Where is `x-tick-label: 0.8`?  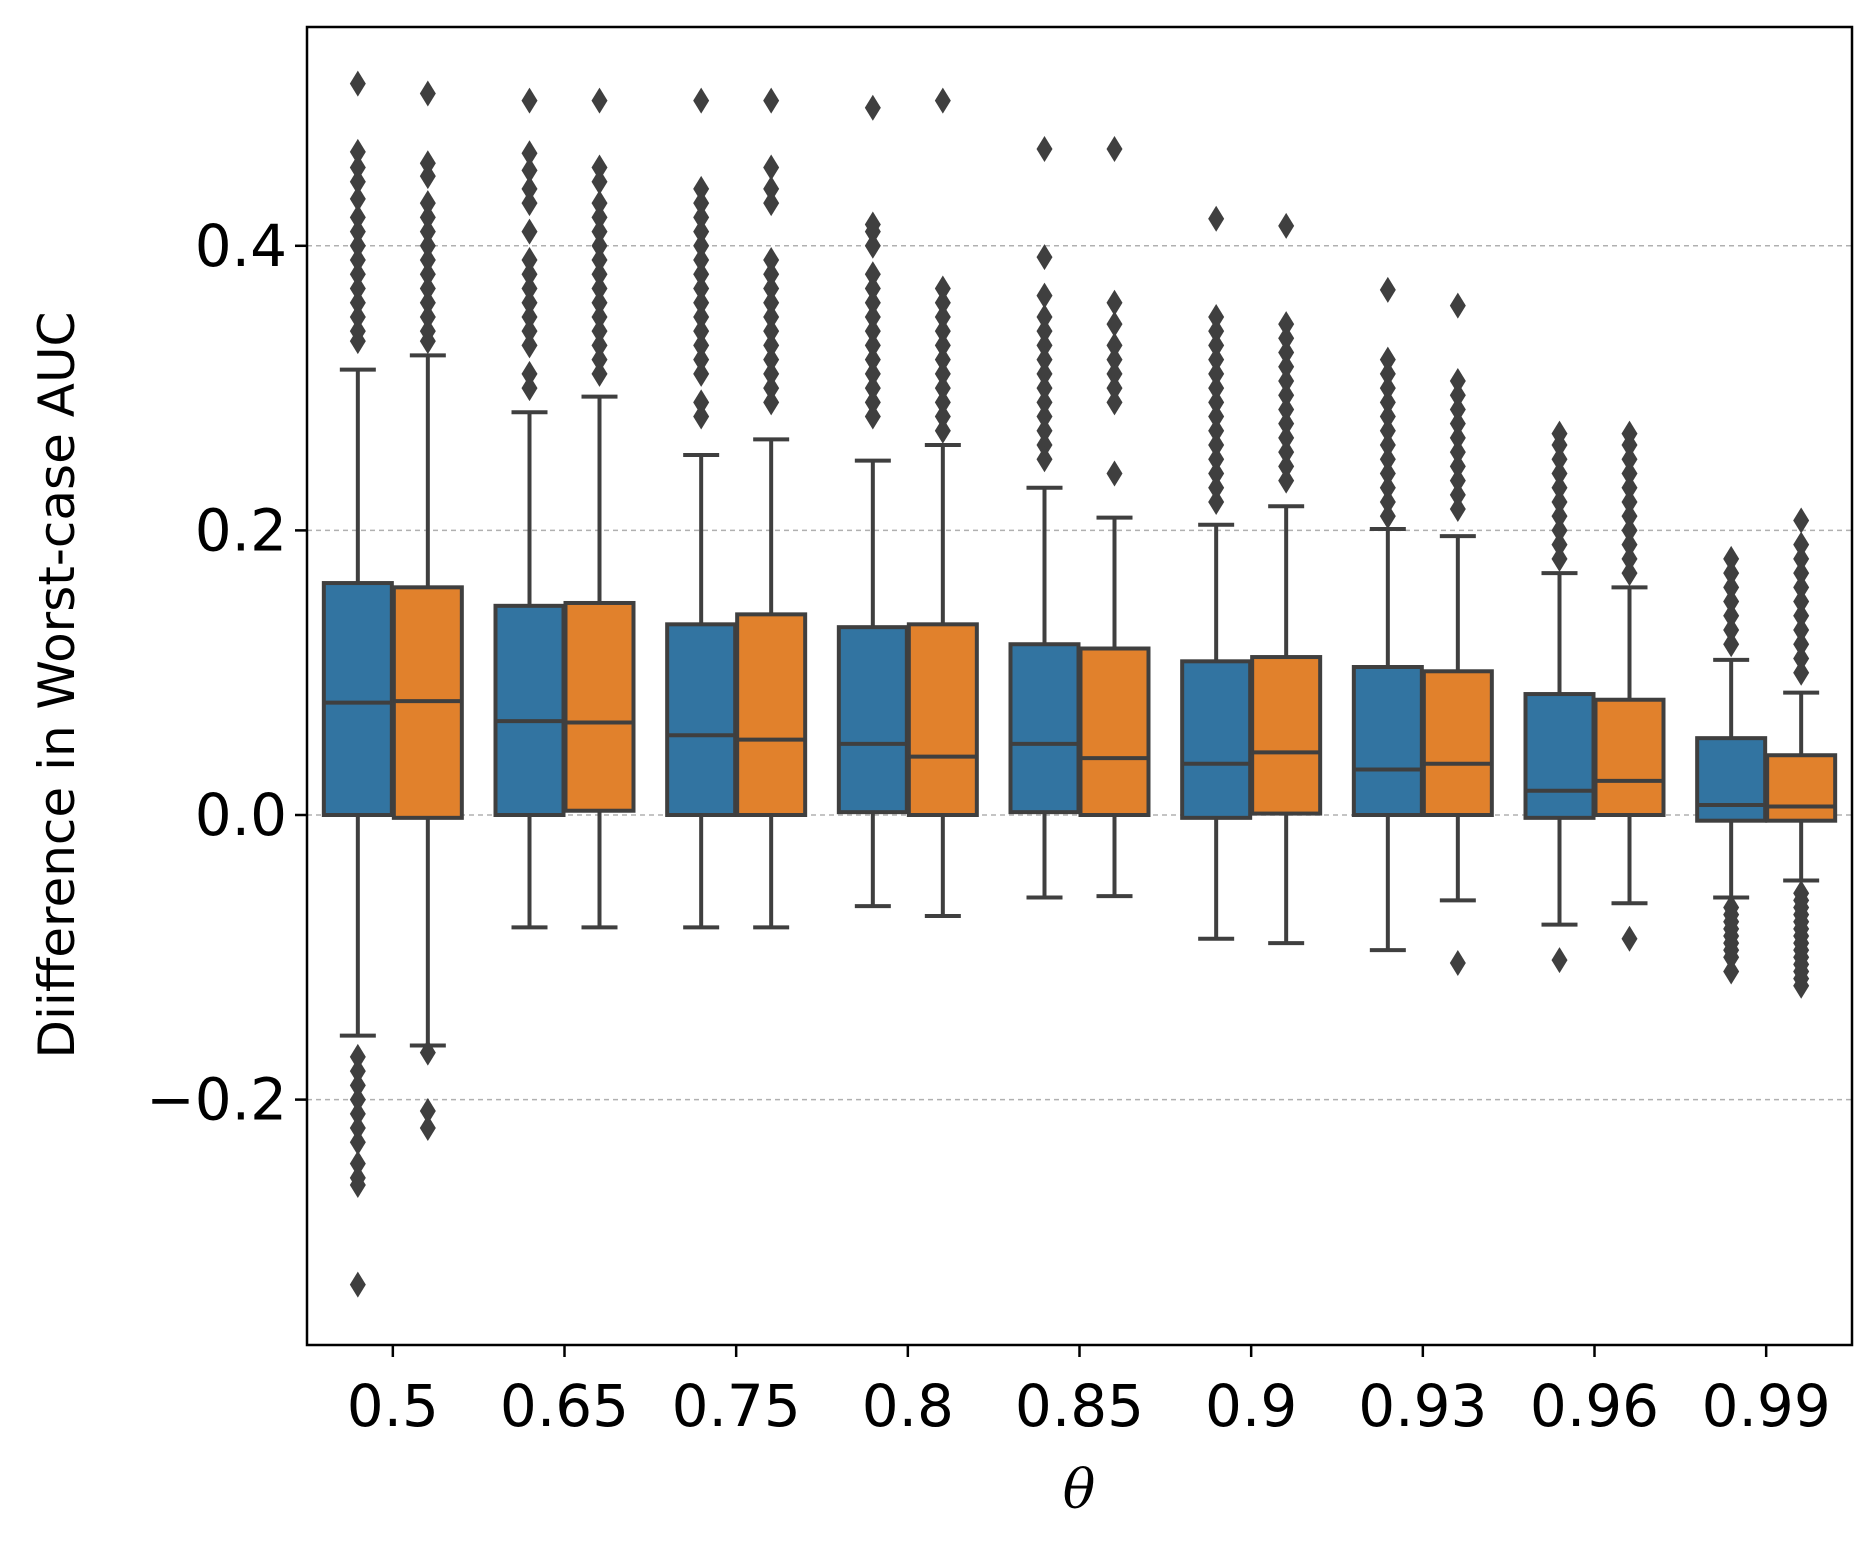
x-tick-label: 0.8 is located at coordinates (908, 1406).